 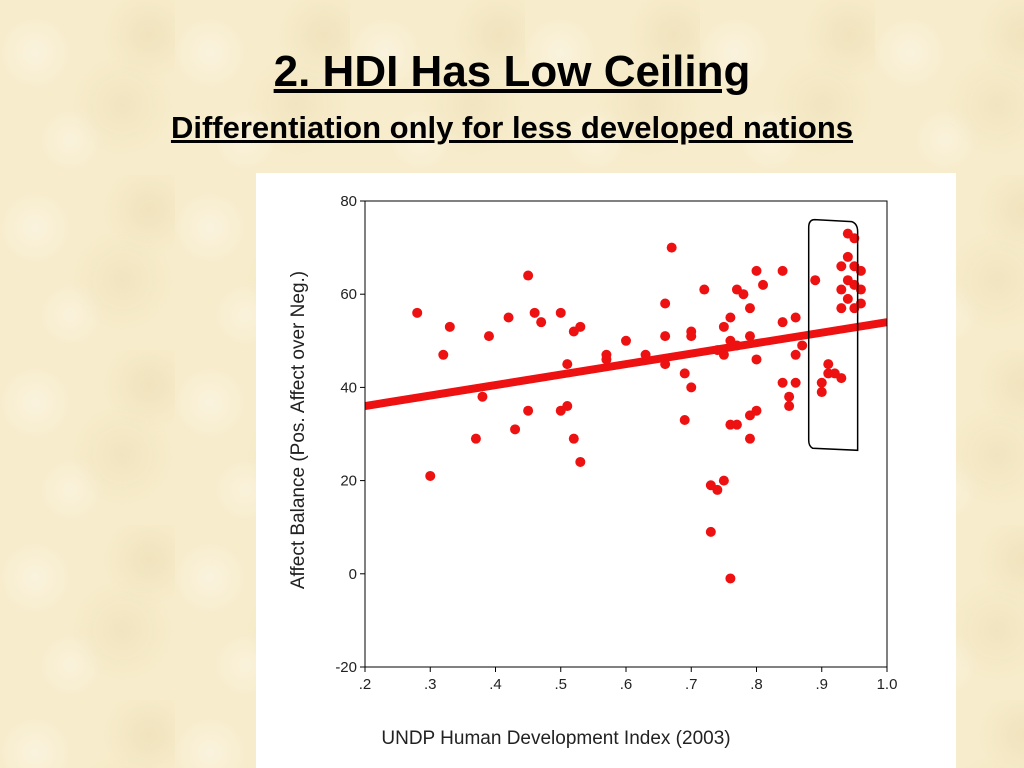 What do you see at coordinates (348, 294) in the screenshot?
I see `y-tick-label: 60` at bounding box center [348, 294].